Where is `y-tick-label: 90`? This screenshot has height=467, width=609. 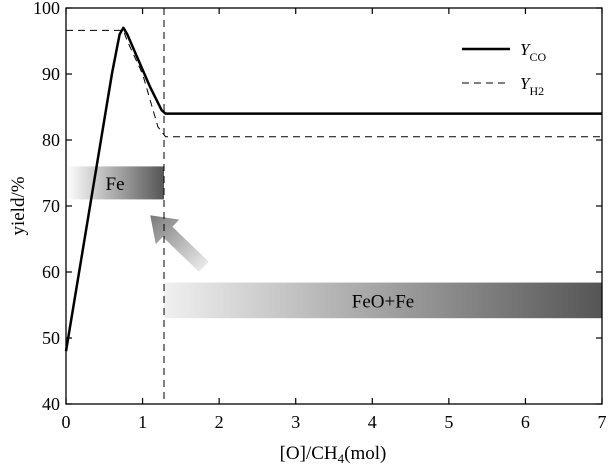
y-tick-label: 90 is located at coordinates (51, 74).